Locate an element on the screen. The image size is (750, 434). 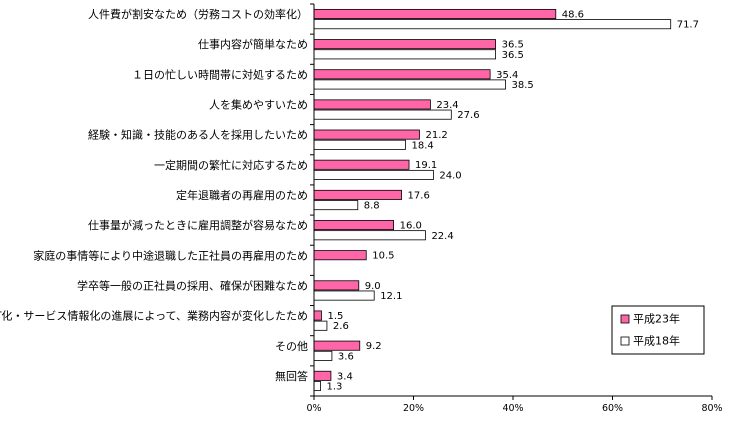
data-label: 3.4 is located at coordinates (345, 376).